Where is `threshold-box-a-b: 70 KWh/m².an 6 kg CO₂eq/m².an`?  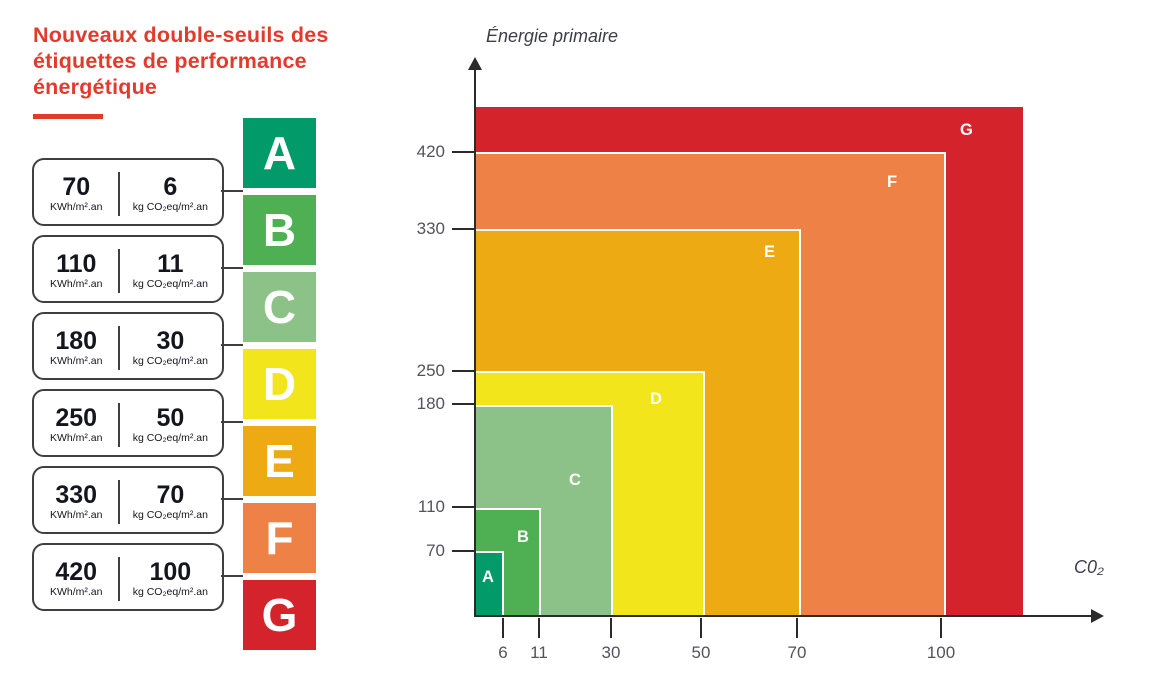
threshold-box-a-b: 70 KWh/m².an 6 kg CO₂eq/m².an is located at coordinates (128, 192).